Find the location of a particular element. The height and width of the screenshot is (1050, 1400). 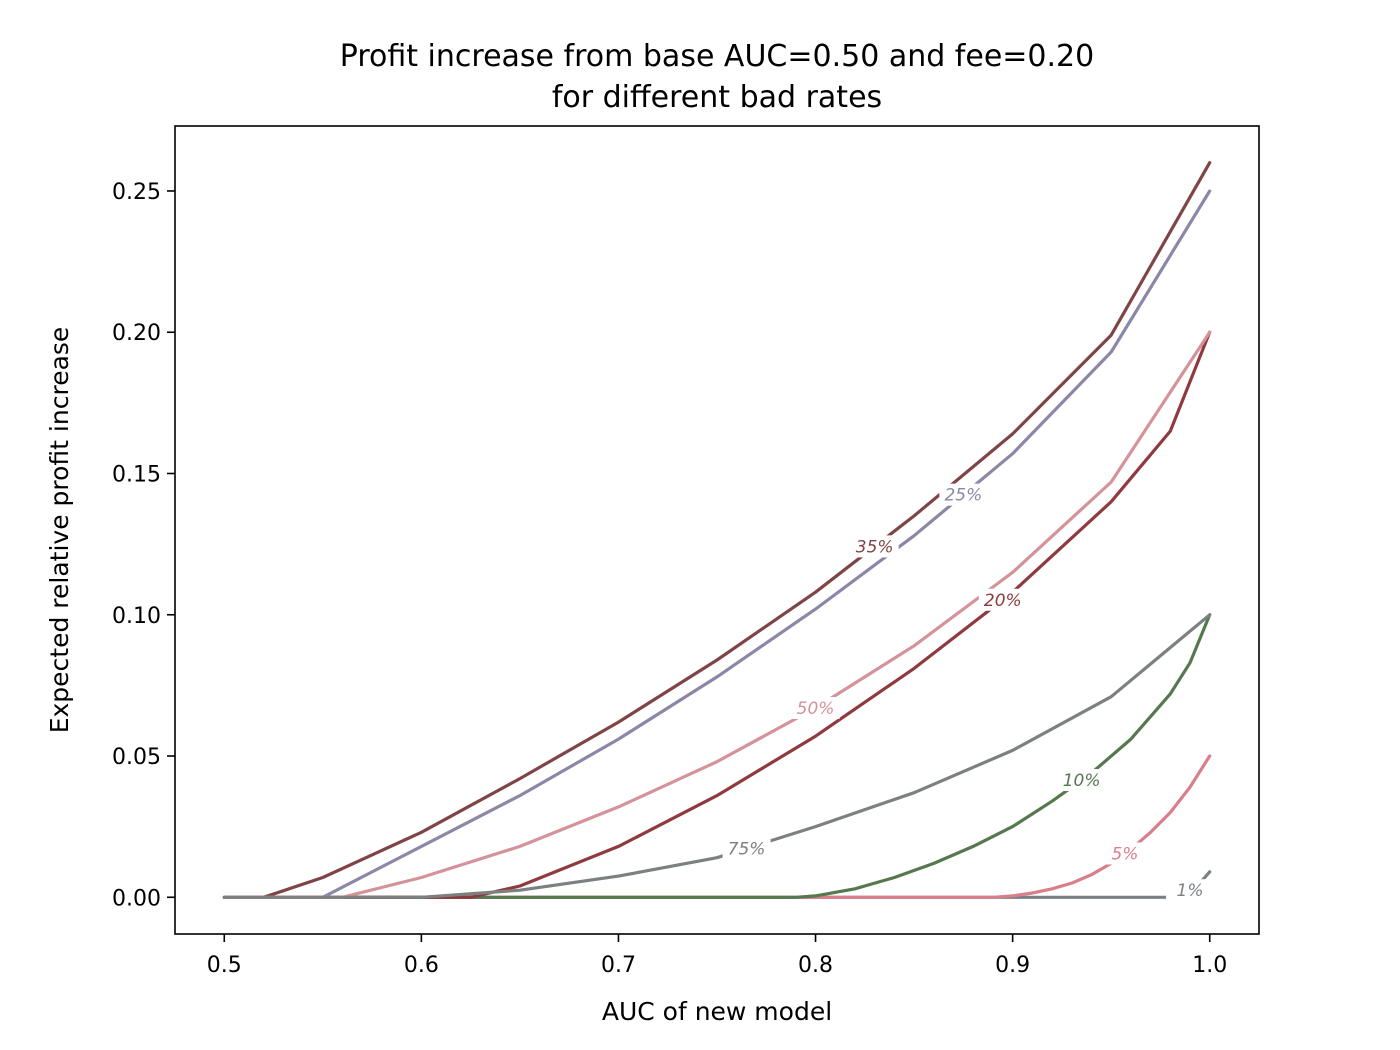

x-tick-label-0: 0.5 is located at coordinates (224, 965).